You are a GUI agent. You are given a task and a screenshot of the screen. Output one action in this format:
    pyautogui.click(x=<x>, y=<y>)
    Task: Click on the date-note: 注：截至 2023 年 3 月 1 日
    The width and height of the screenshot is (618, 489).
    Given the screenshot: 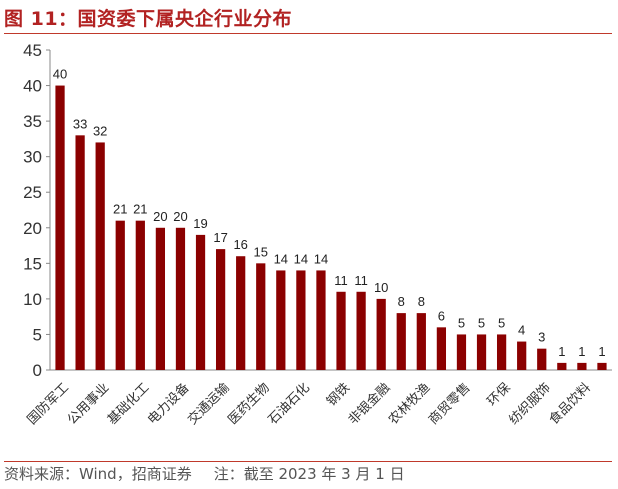 What is the action you would take?
    pyautogui.click(x=309, y=474)
    